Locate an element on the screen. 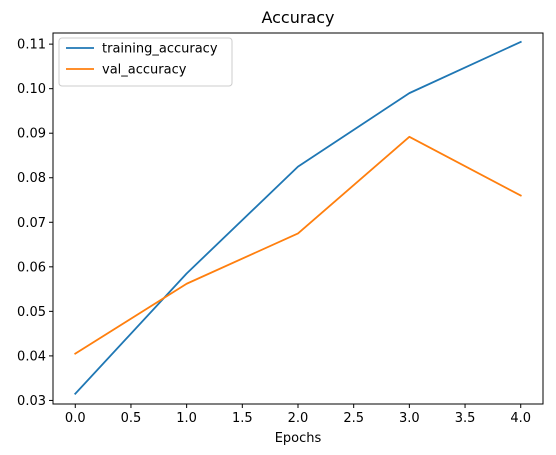 This screenshot has height=455, width=556. y-axis: 0.03 0.04 0.05 0.06 0.07 0.08 0.09 0.10 0.11 is located at coordinates (35, 223).